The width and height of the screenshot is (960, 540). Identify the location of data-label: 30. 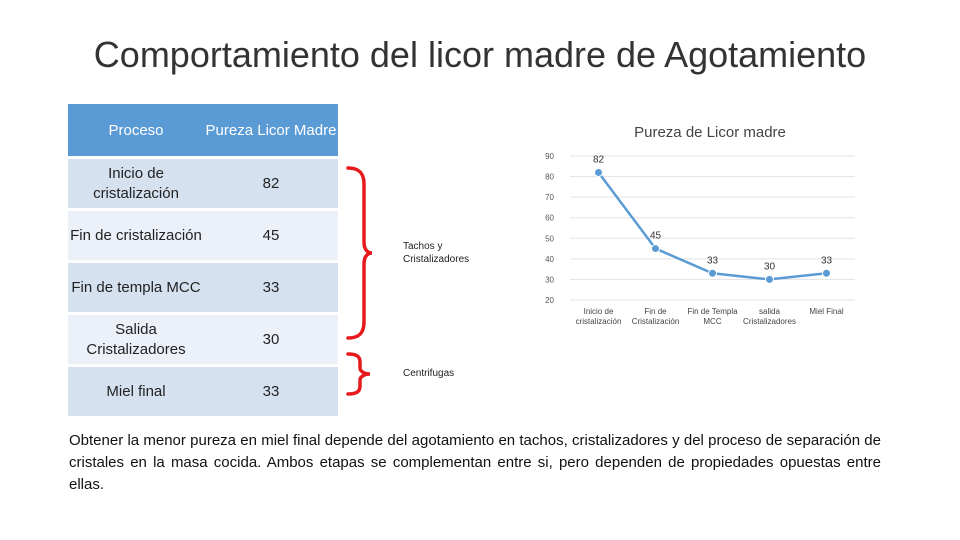
(770, 266).